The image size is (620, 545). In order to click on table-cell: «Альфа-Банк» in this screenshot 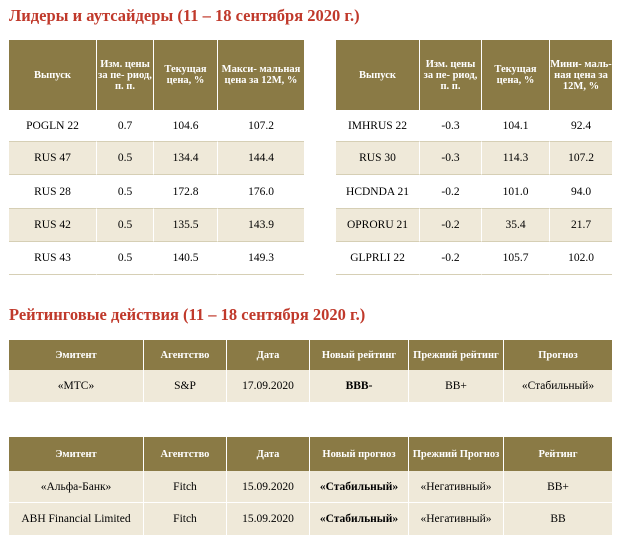, I will do `click(76, 487)`.